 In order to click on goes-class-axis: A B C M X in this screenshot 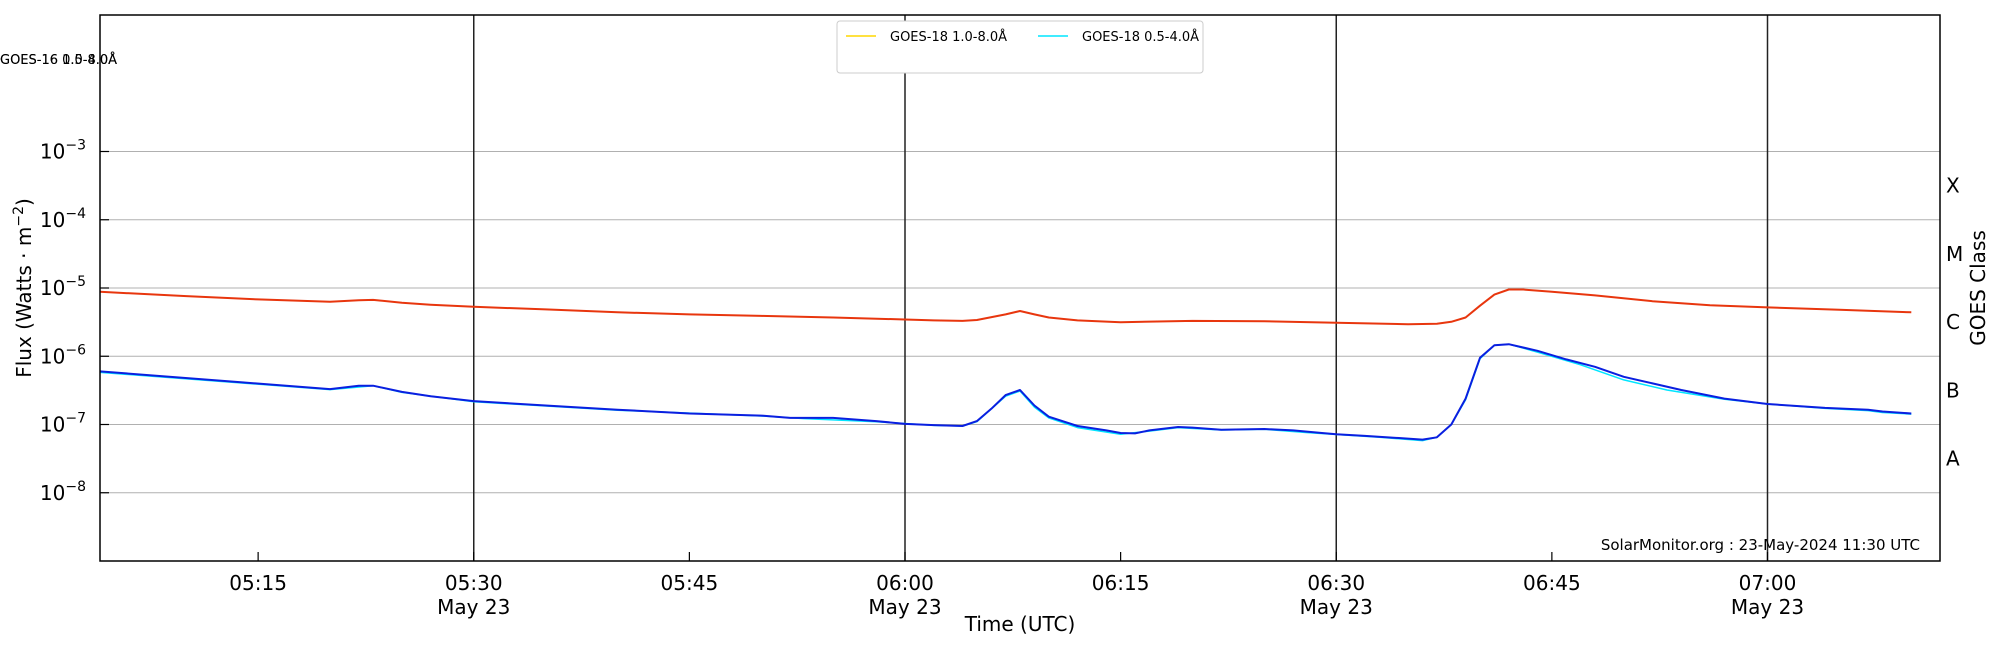, I will do `click(1954, 322)`.